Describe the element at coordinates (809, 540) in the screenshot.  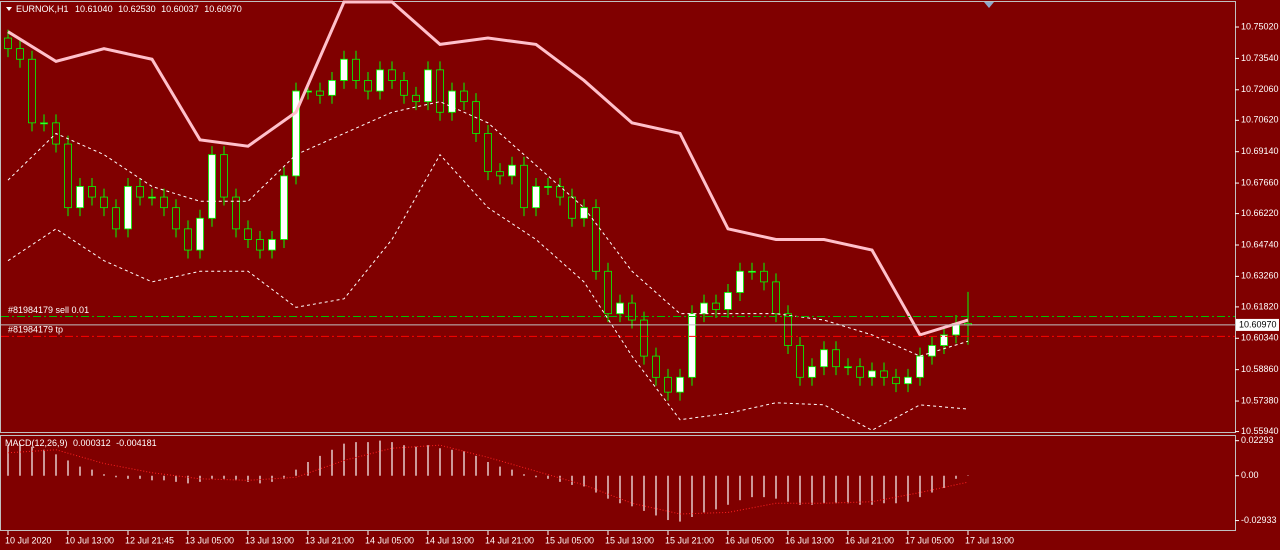
I see `x-tick-label: 16 Jul 13:00` at that location.